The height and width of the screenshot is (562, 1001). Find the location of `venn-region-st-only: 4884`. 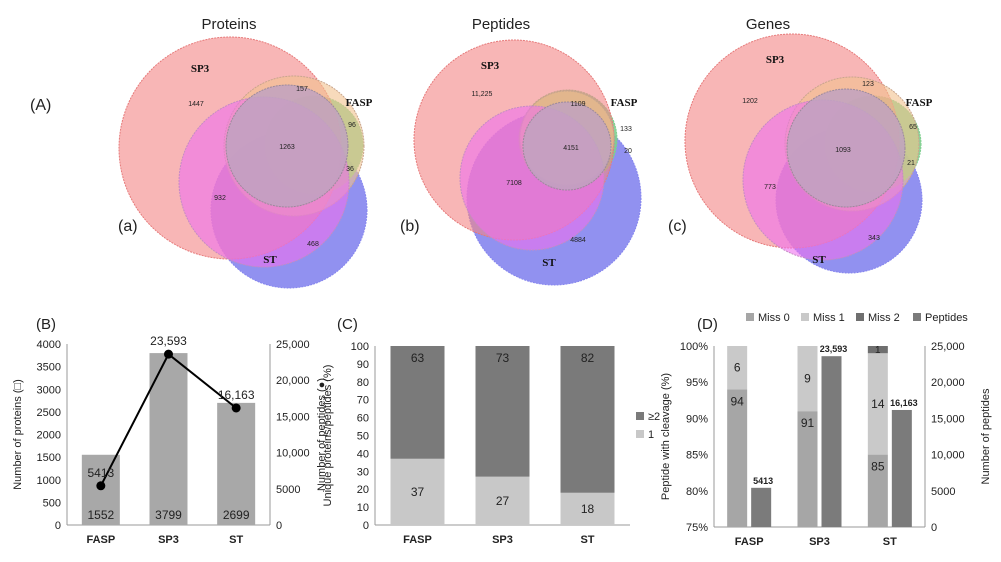

venn-region-st-only: 4884 is located at coordinates (578, 240).